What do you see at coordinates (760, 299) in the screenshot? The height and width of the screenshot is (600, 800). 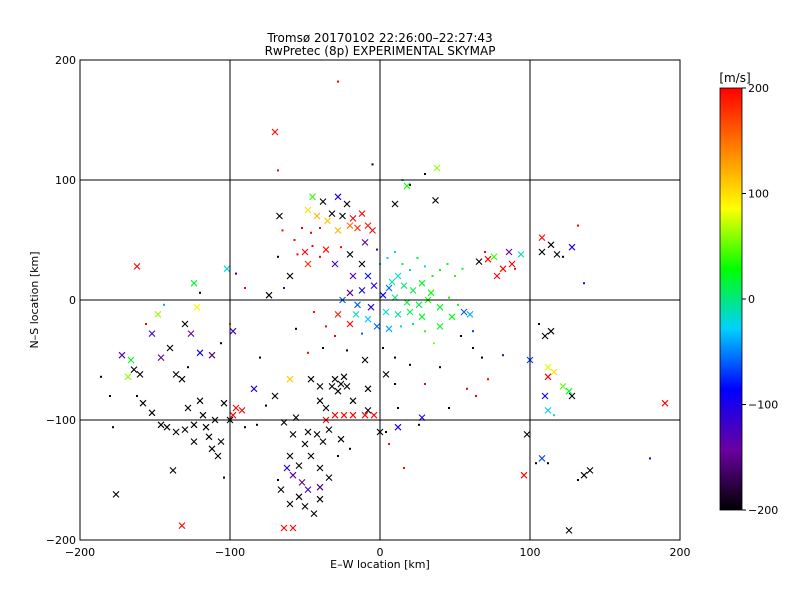 I see `colorbar-ticks: 200 100 0 −100 −200` at bounding box center [760, 299].